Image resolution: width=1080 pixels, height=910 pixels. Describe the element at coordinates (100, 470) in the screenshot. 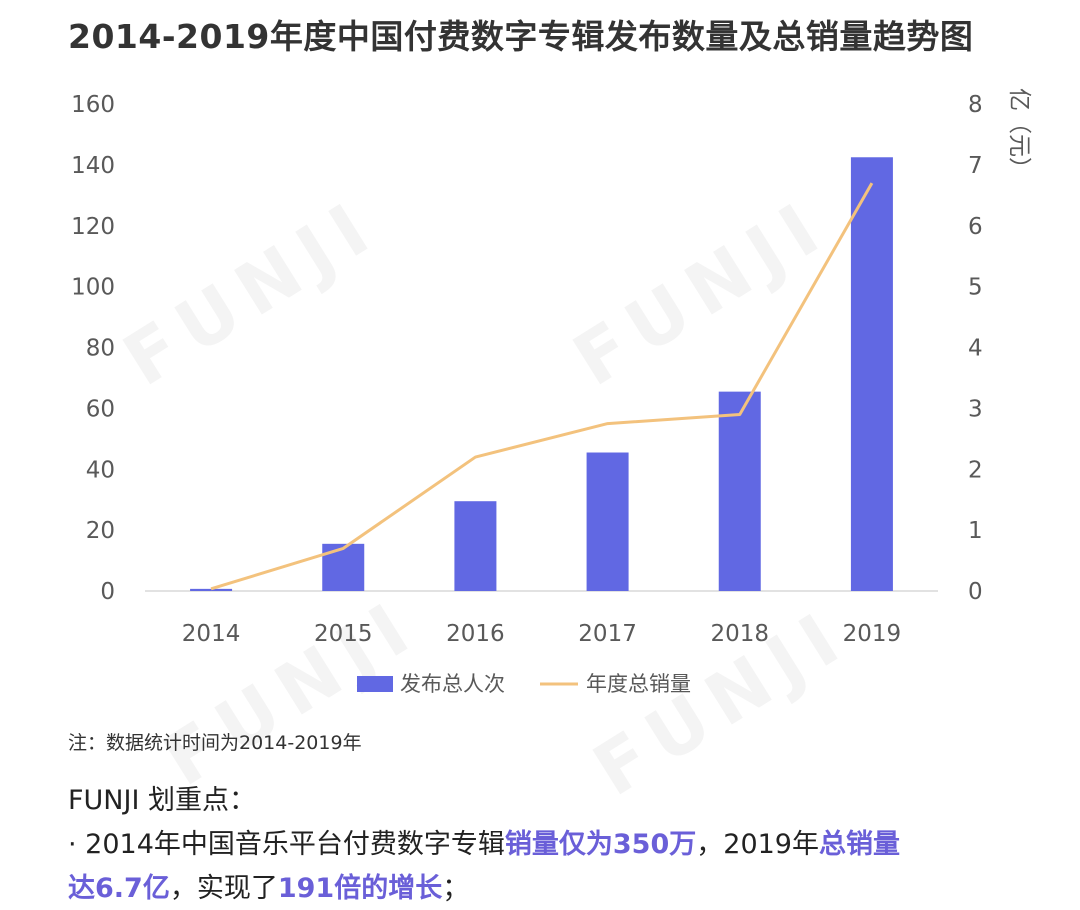

I see `left-tick-label: 40` at that location.